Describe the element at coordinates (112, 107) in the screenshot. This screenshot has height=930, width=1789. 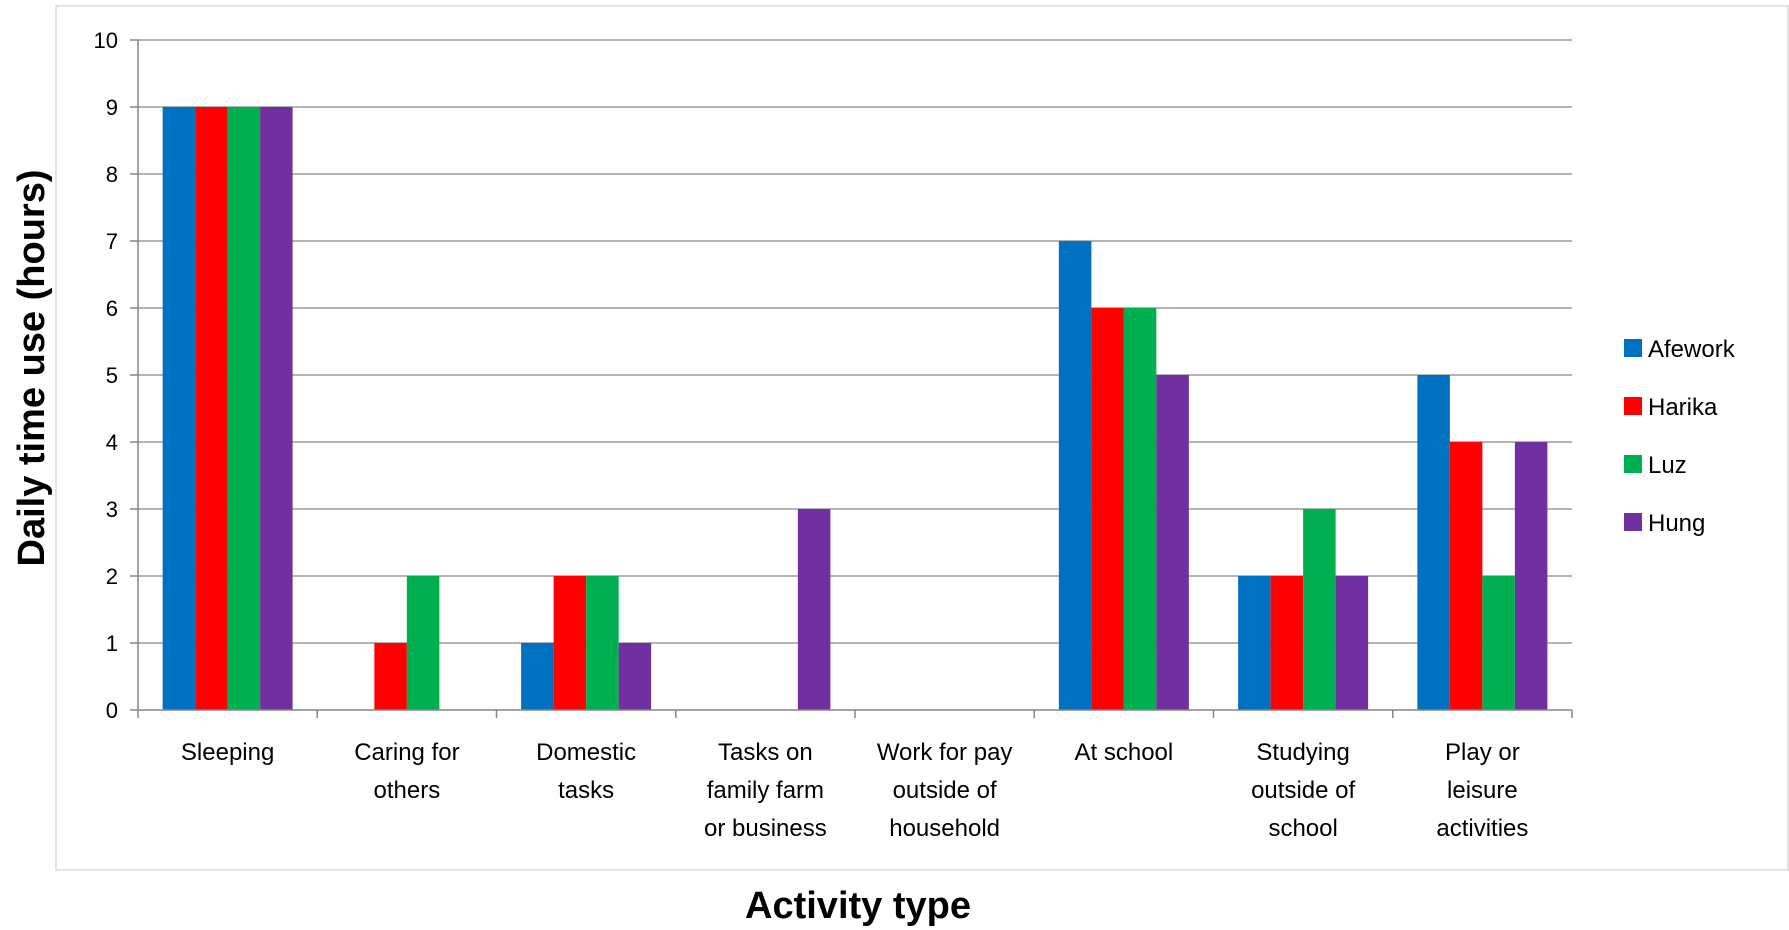
I see `y-tick-label: 9` at that location.